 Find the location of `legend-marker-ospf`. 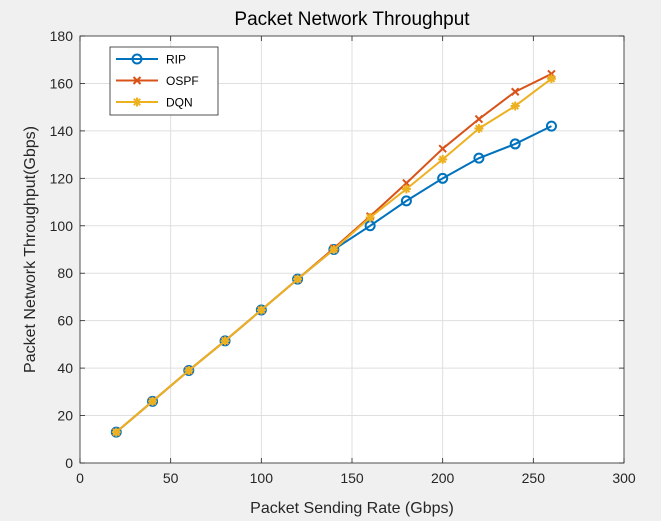

legend-marker-ospf is located at coordinates (137, 80).